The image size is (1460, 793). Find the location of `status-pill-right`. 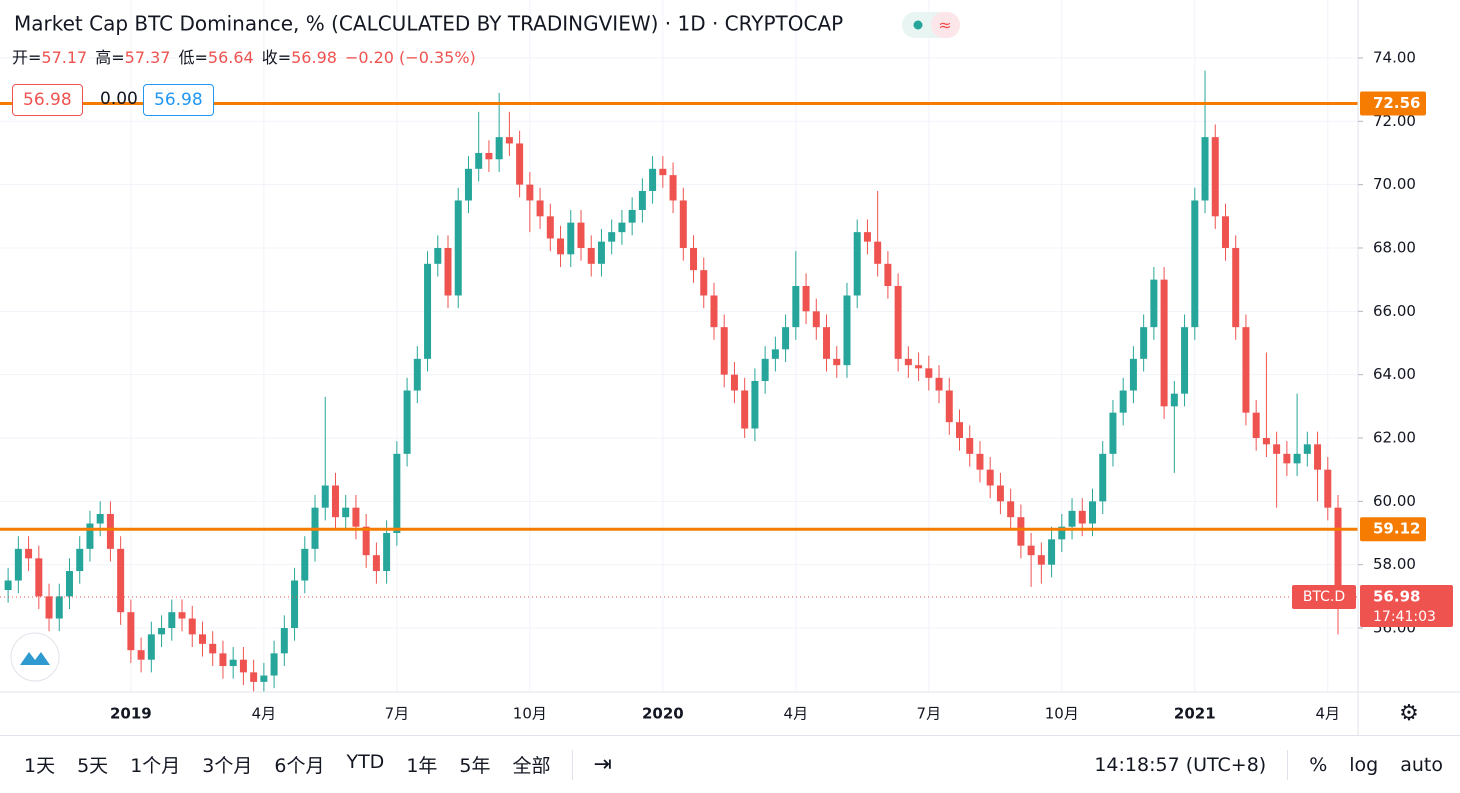

status-pill-right is located at coordinates (945, 25).